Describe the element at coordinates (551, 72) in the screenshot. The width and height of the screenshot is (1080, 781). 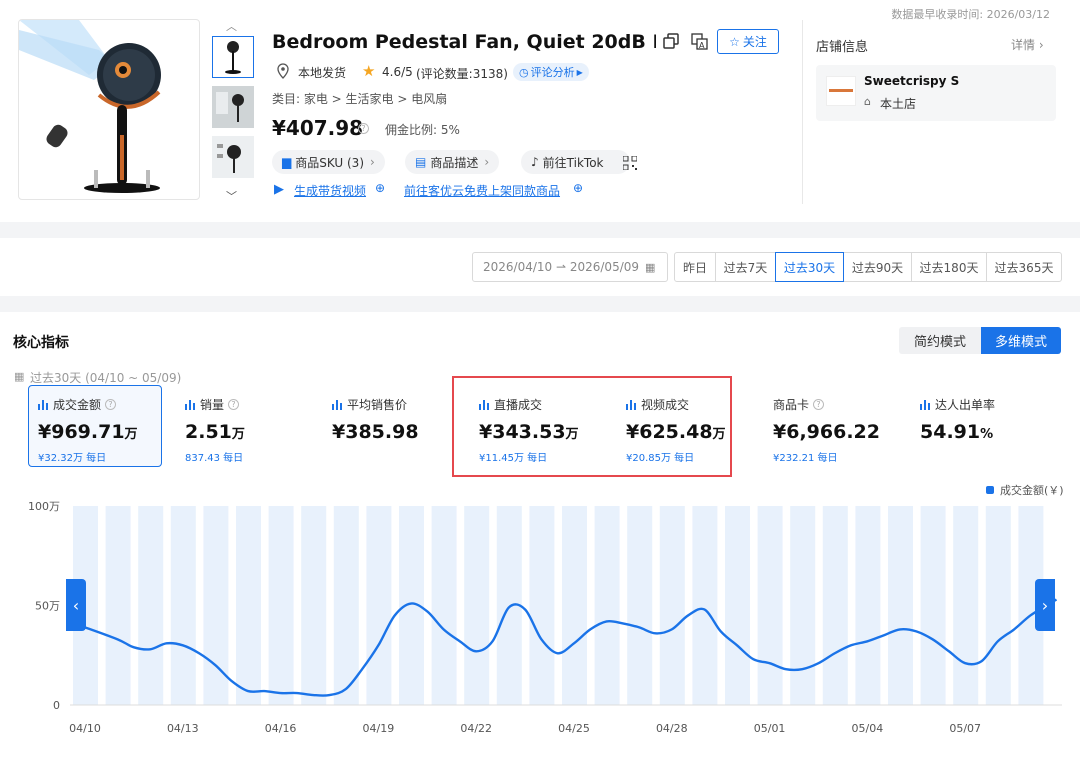
I see `review-analysis-link: ◷ 评论分析 ▶` at that location.